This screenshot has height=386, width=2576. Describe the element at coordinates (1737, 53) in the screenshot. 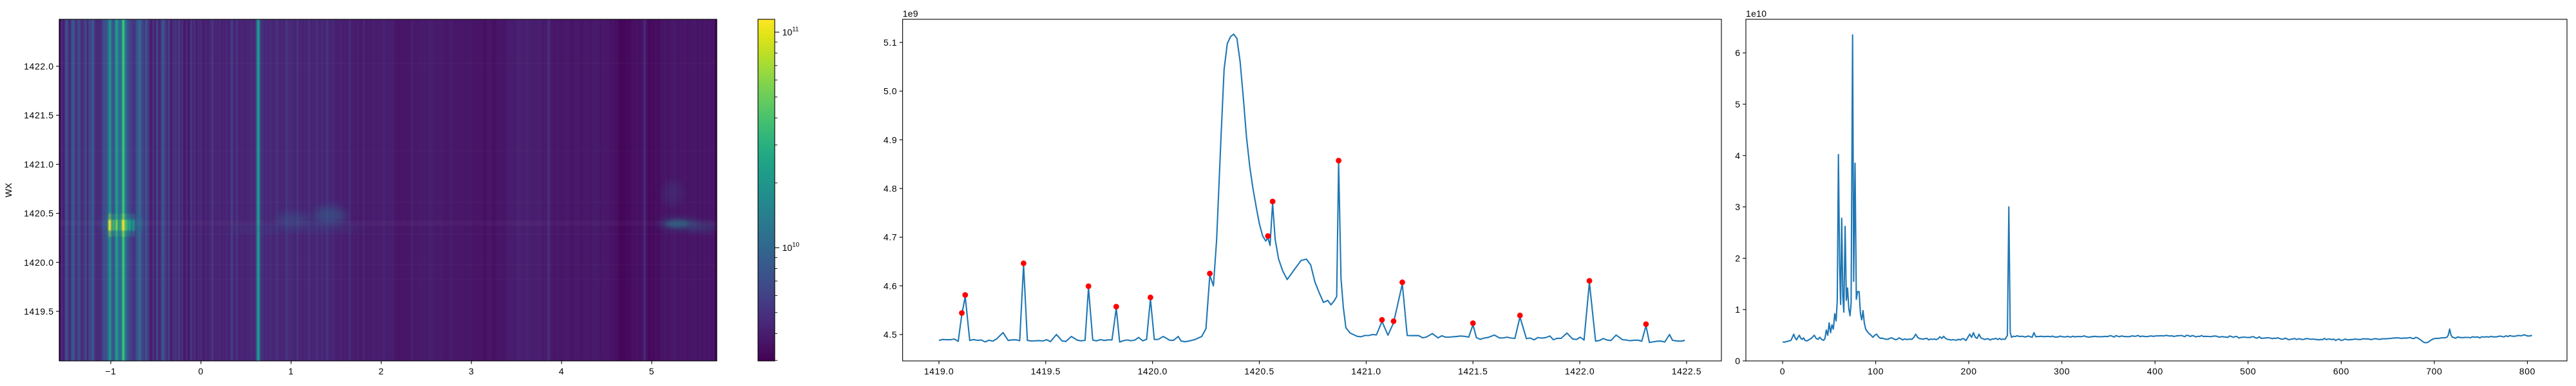

I see `svg-text: 6` at that location.